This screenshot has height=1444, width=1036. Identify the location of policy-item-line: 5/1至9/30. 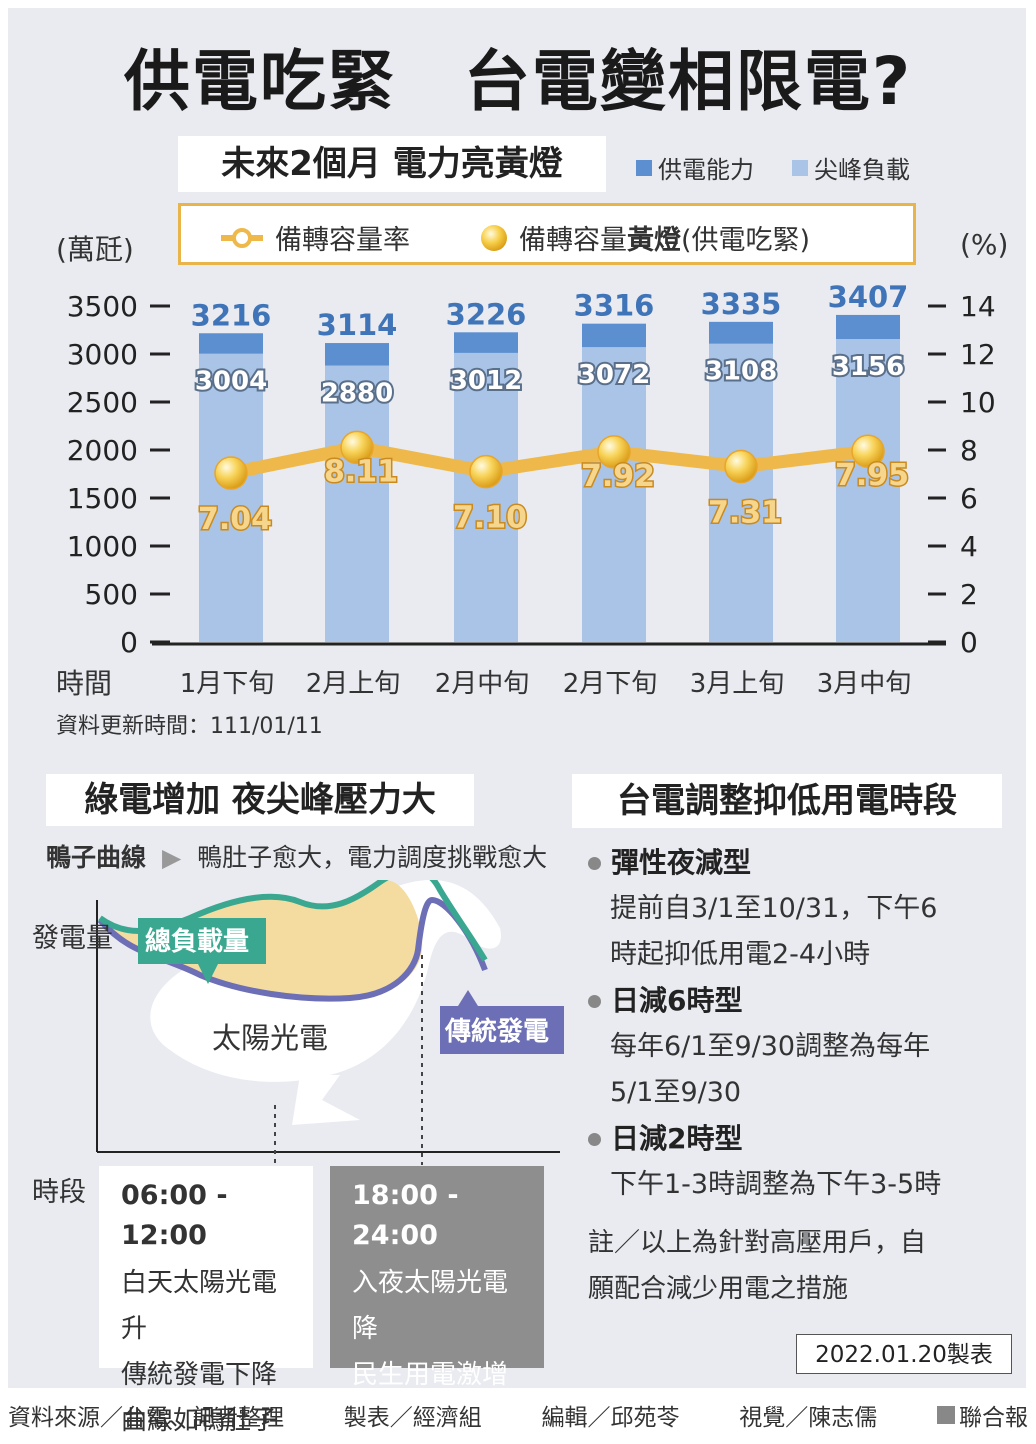
(676, 1092).